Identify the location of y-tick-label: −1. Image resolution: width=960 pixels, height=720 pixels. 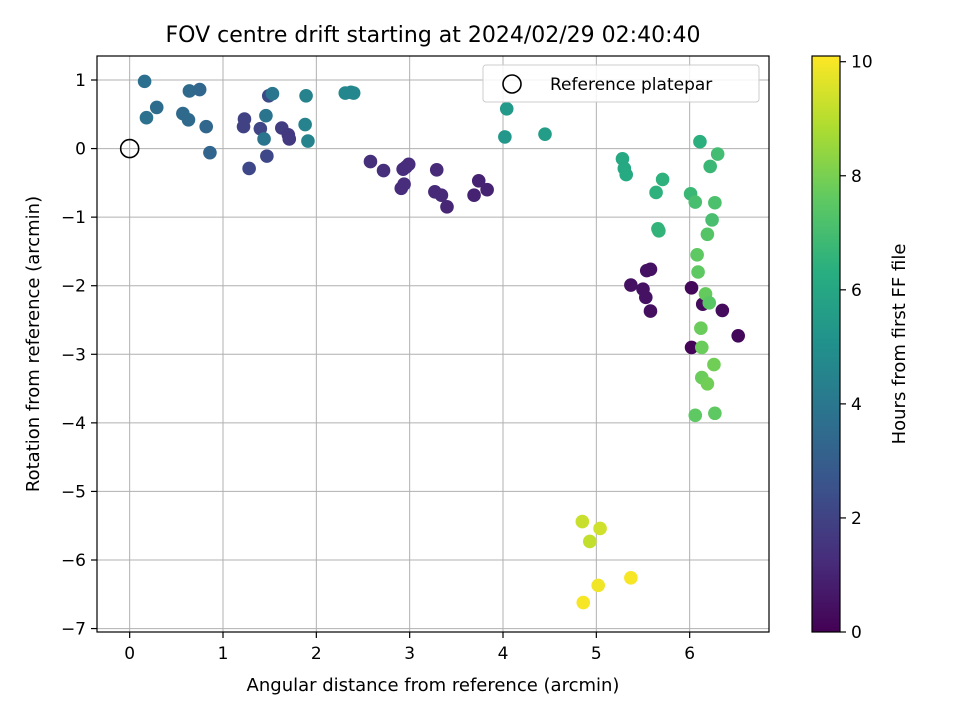
(73, 218).